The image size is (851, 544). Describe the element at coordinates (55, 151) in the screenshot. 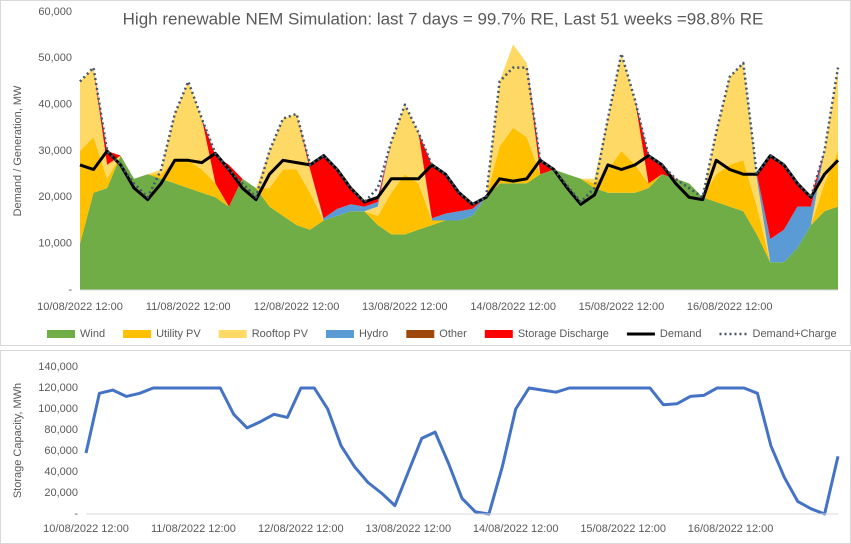

I see `y-tick-label: 30,000` at that location.